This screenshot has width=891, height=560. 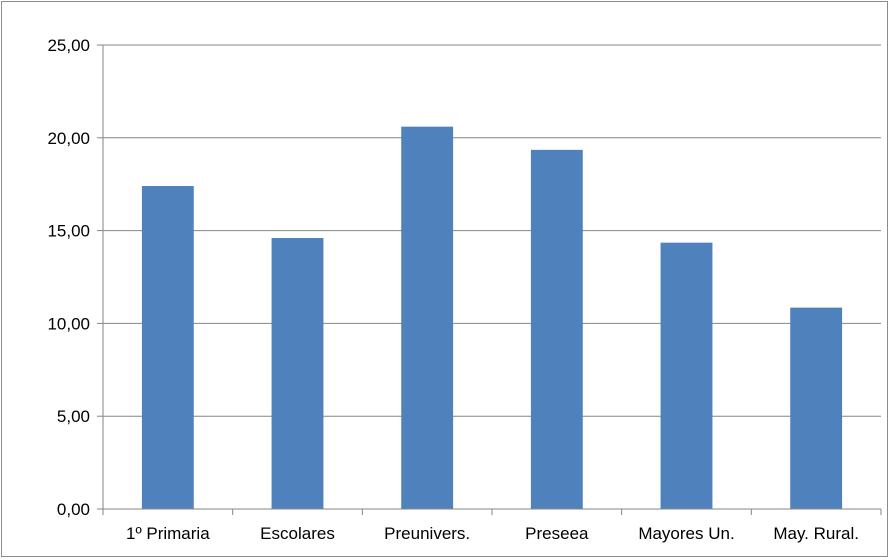 I want to click on y-tick-labels: 0,00 5,00 10,00 15,00 20,00 25,00, so click(x=68, y=277).